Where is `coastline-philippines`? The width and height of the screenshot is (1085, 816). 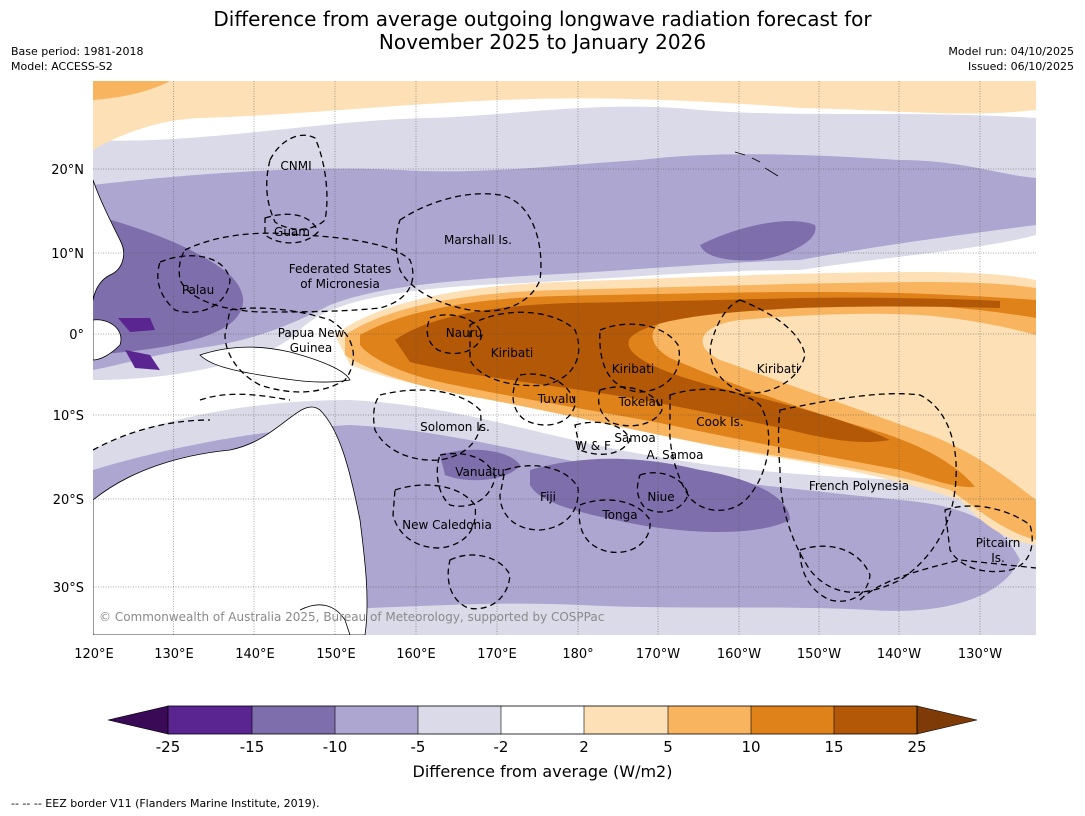 coastline-philippines is located at coordinates (108, 240).